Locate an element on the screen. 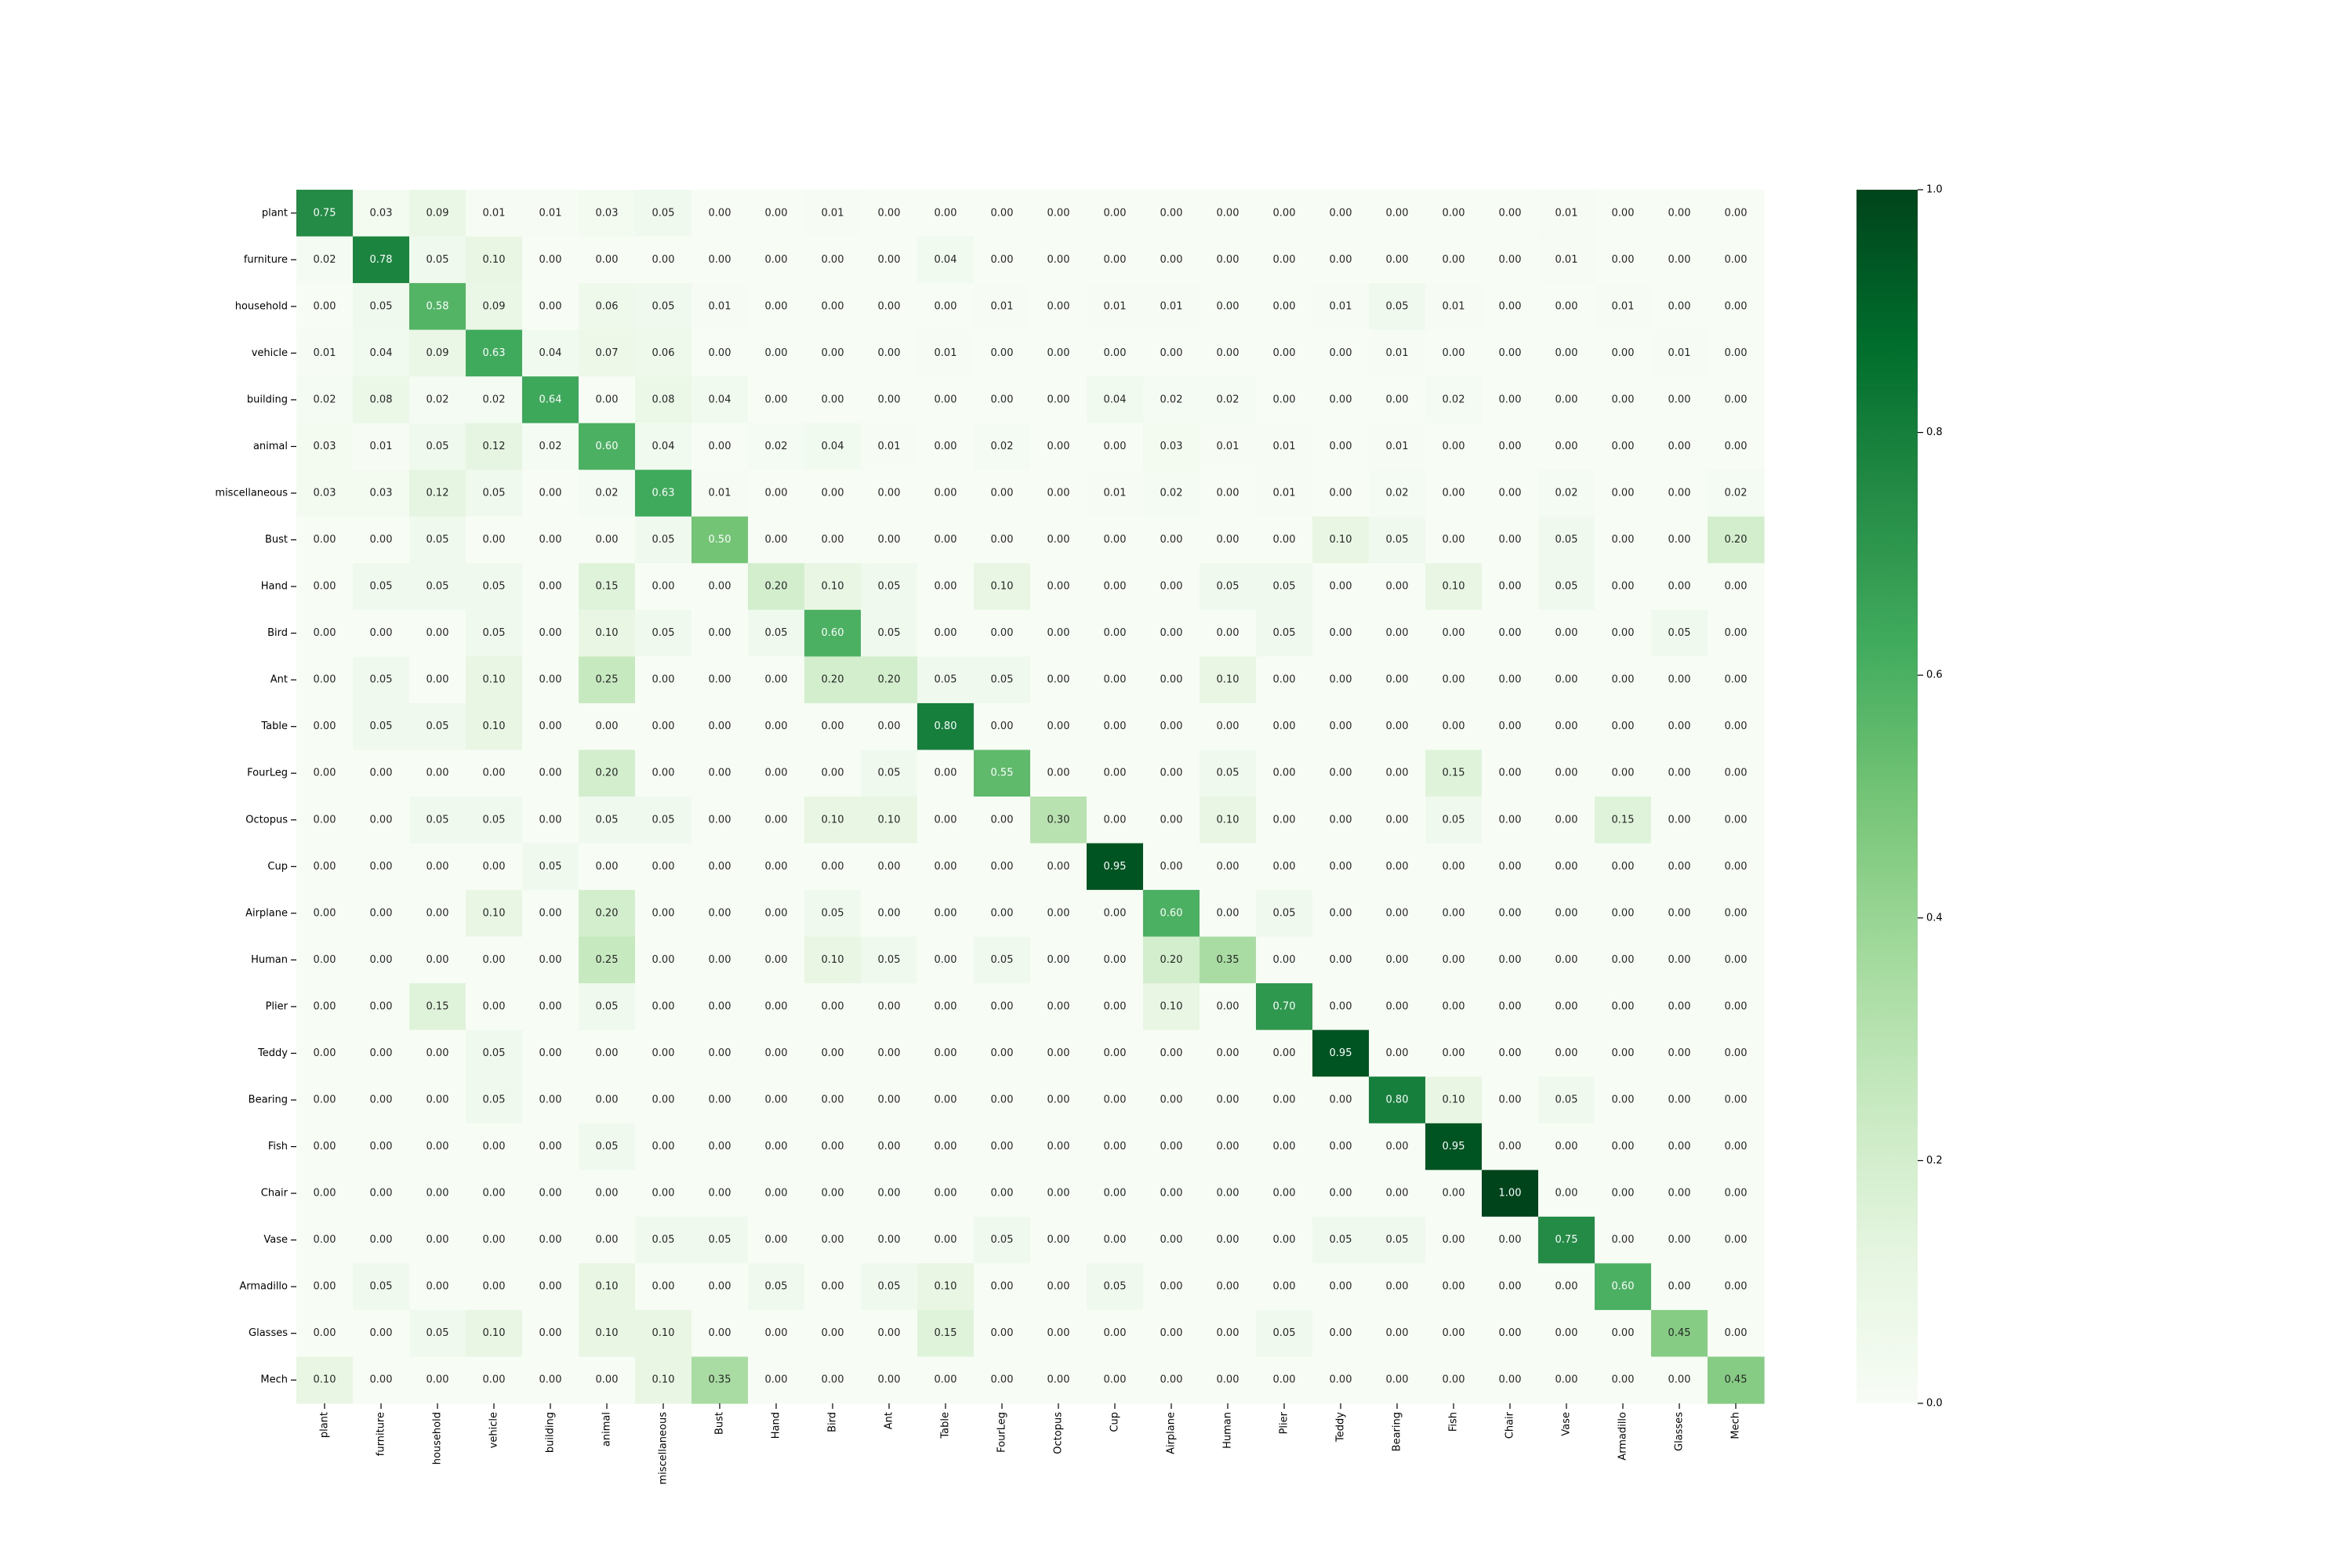 The image size is (2352, 1568). cell-value-label: 0.01 is located at coordinates (325, 353).